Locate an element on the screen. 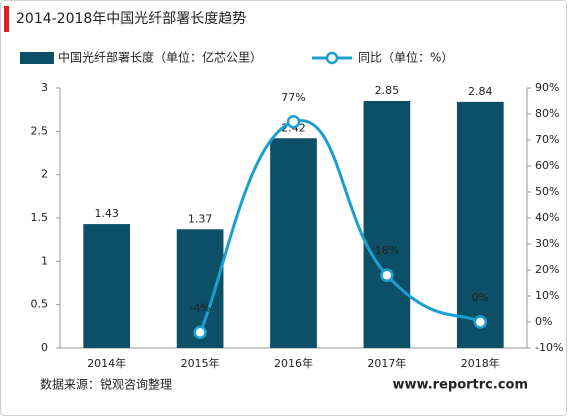 The image size is (568, 417). y-tick-label: 0 is located at coordinates (44, 347).